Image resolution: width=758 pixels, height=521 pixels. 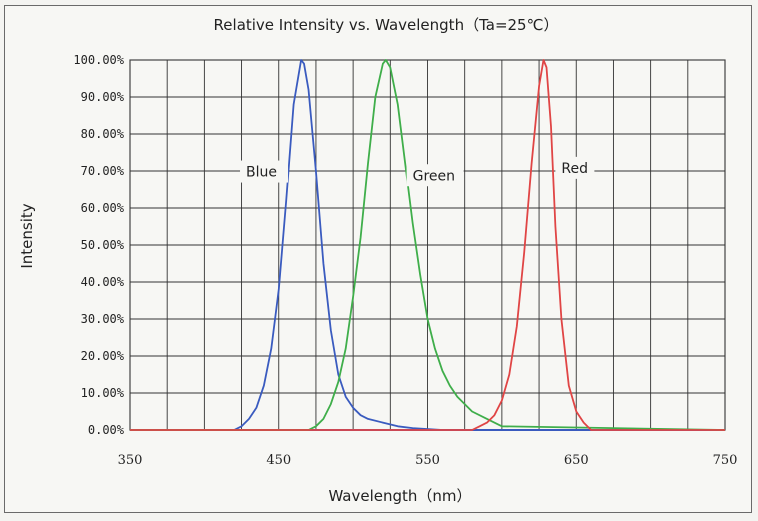 What do you see at coordinates (103, 319) in the screenshot?
I see `y-tick-label: 30.00%` at bounding box center [103, 319].